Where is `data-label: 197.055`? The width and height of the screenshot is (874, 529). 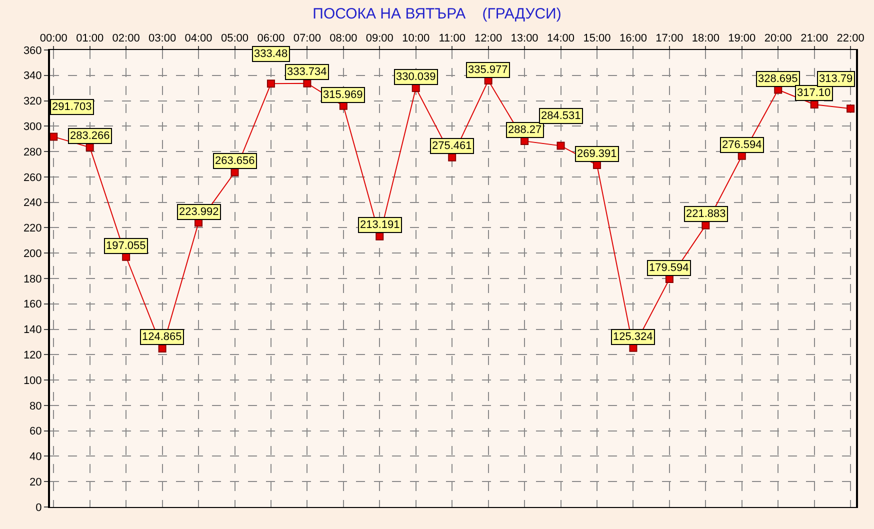 data-label: 197.055 is located at coordinates (126, 246).